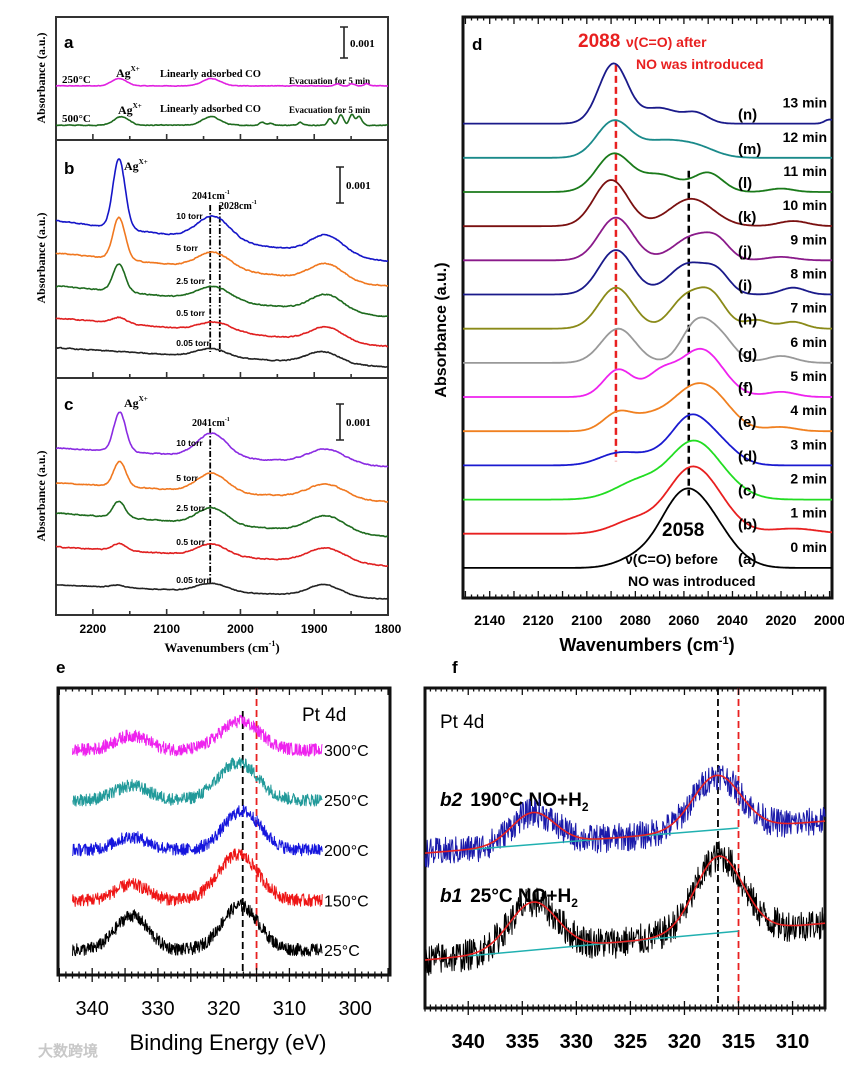 This screenshot has width=844, height=1065. I want to click on x-axis-e: 340 330 320 310 300, so click(223, 854).